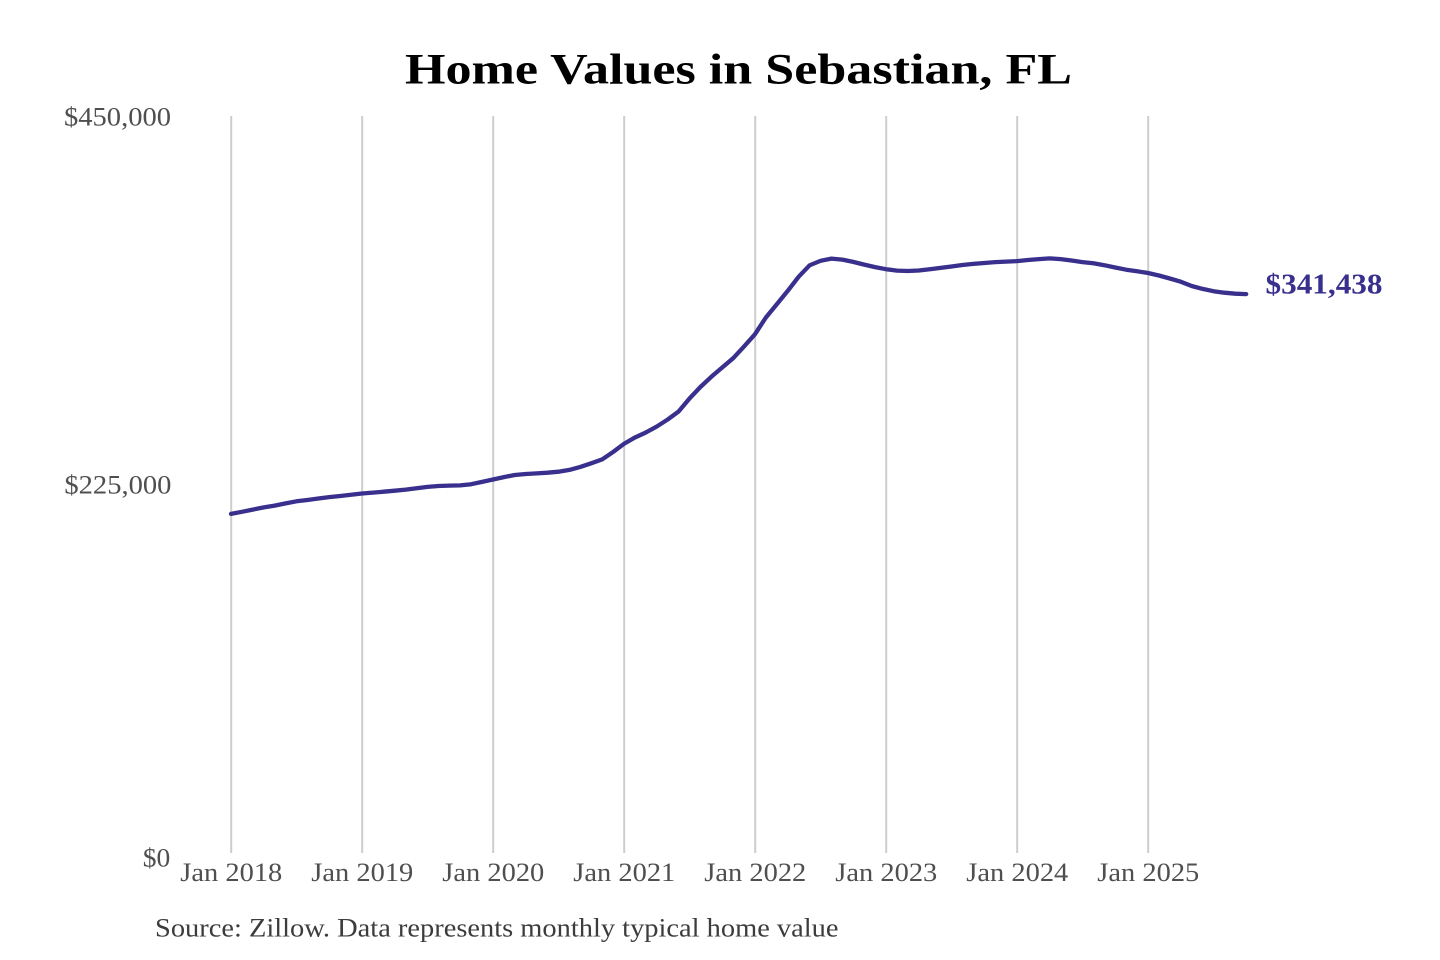  I want to click on svg-text: $341,438, so click(1324, 284).